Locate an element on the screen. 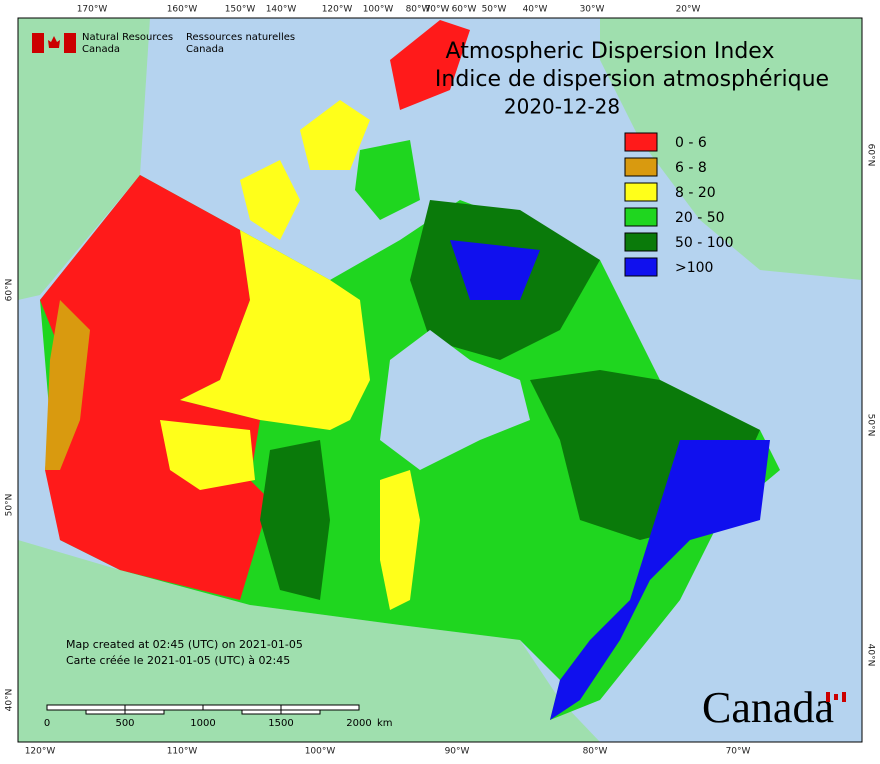 The height and width of the screenshot is (764, 880). created-fr: Carte créée le 2021-01-05 (UTC) à 02:45 is located at coordinates (178, 660).